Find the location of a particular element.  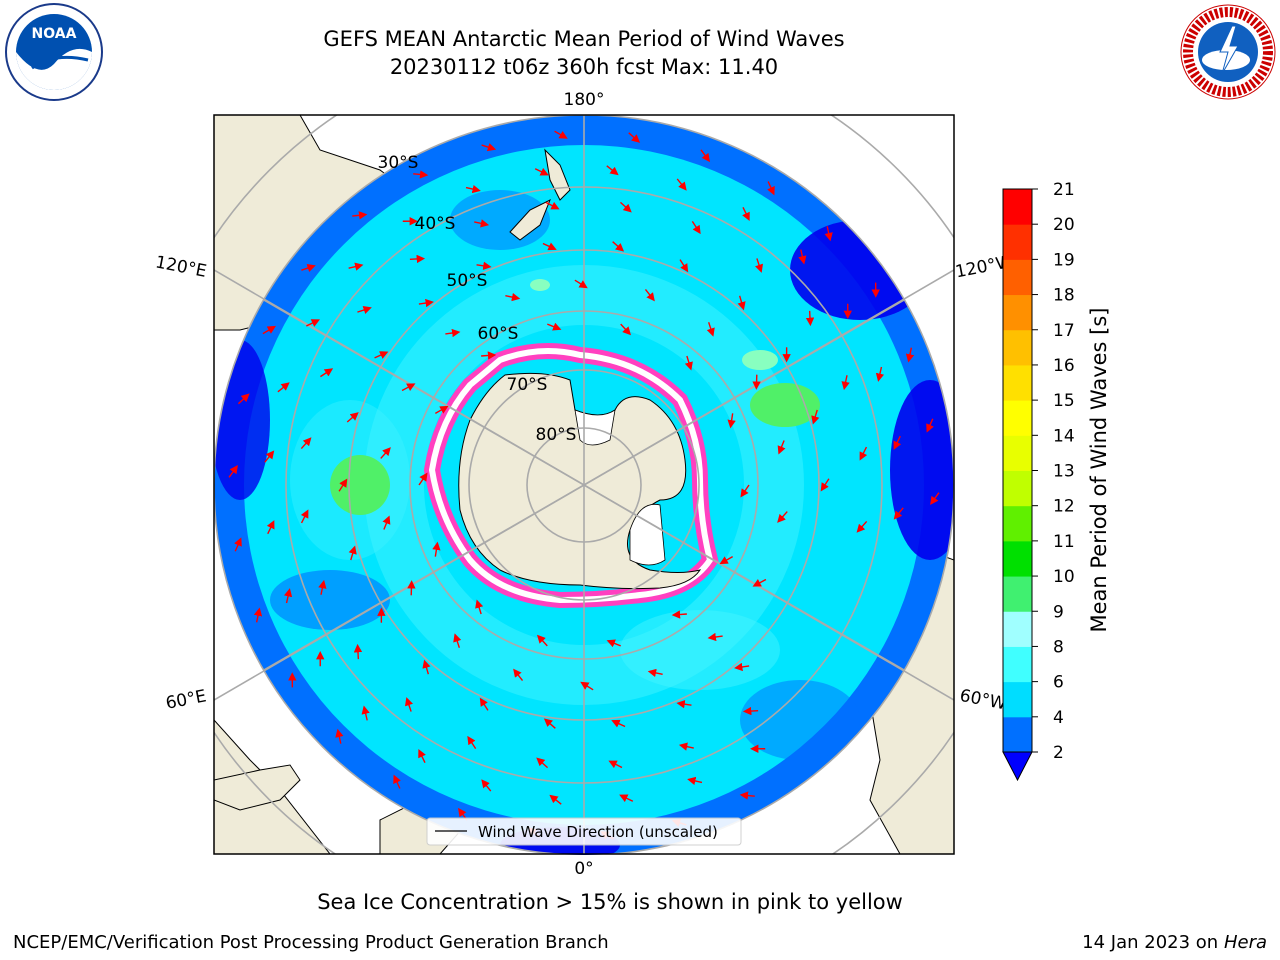

colorbar-label: Mean Period of Wind Waves [s] is located at coordinates (1099, 470).